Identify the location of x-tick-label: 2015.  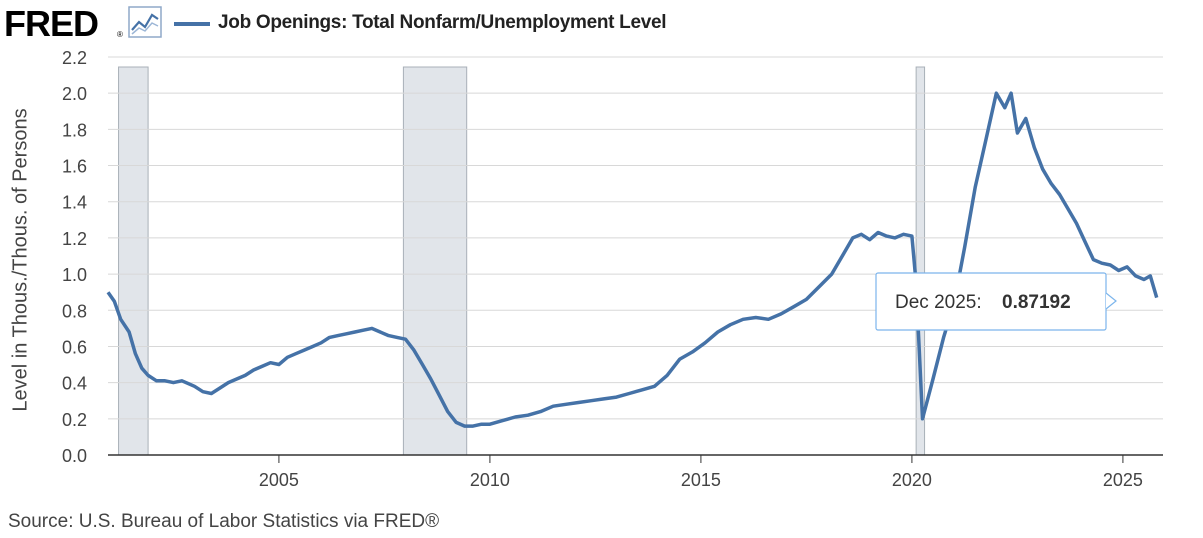
(701, 480).